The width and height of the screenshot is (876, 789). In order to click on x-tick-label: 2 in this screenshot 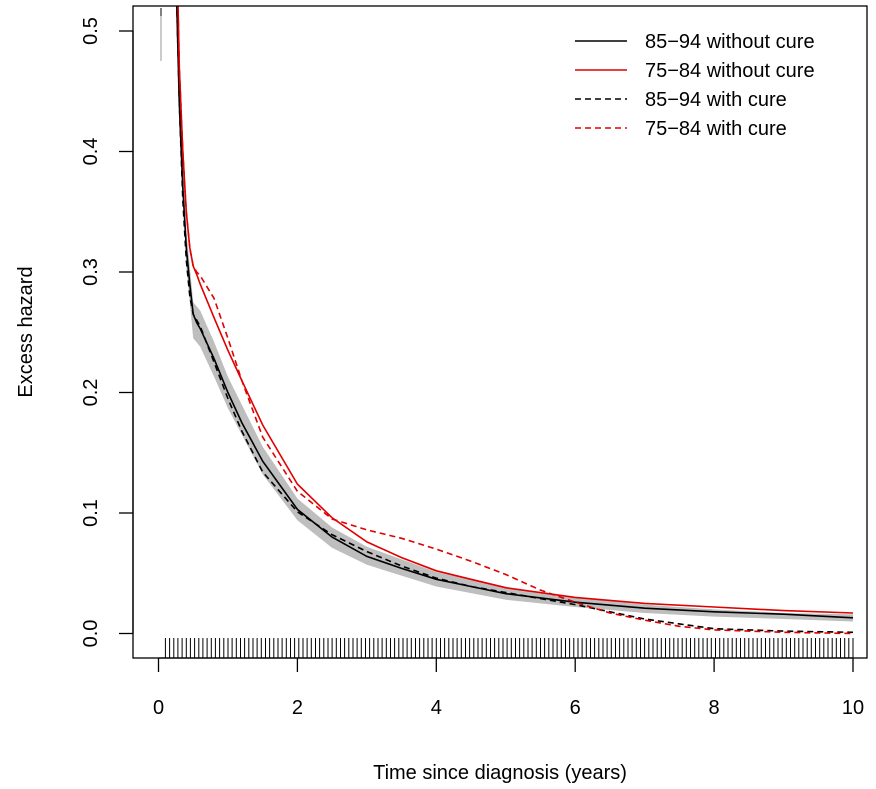, I will do `click(297, 708)`.